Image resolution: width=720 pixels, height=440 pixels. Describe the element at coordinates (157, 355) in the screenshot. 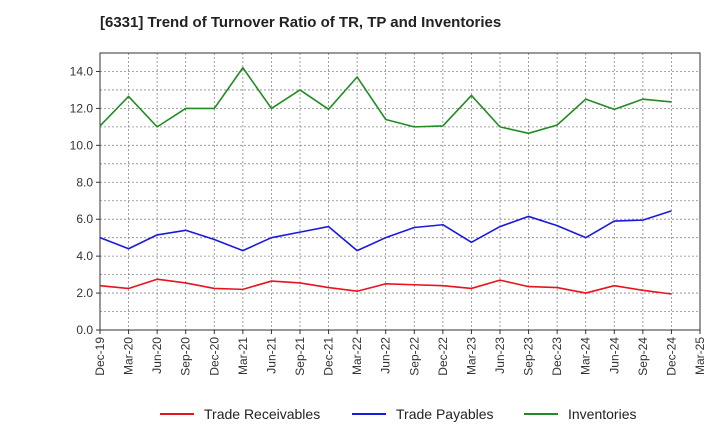

I see `x-tick-label: Jun-20` at that location.